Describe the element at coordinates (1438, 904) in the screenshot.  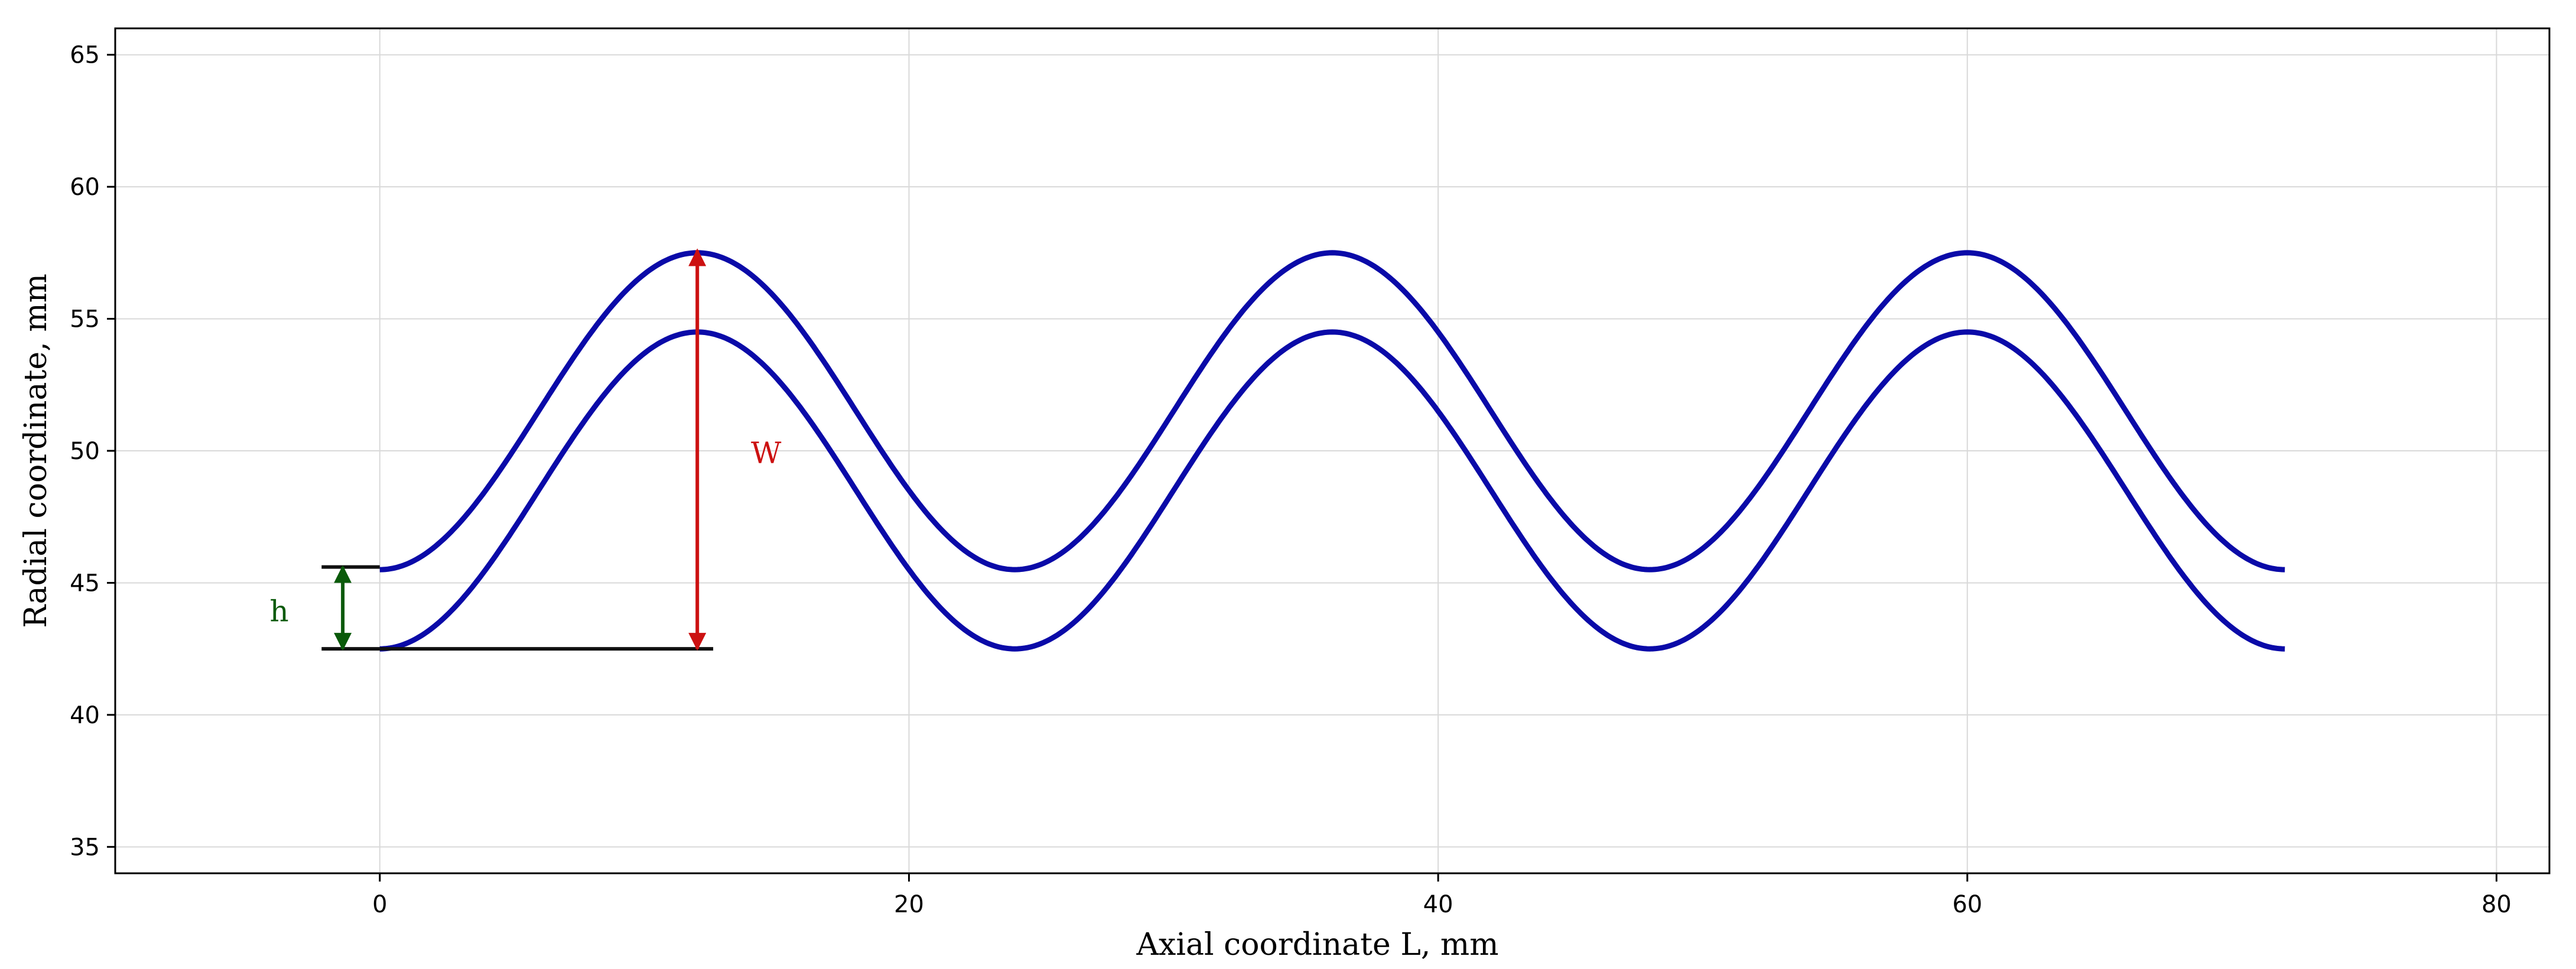
I see `x-tick-label: 40` at that location.